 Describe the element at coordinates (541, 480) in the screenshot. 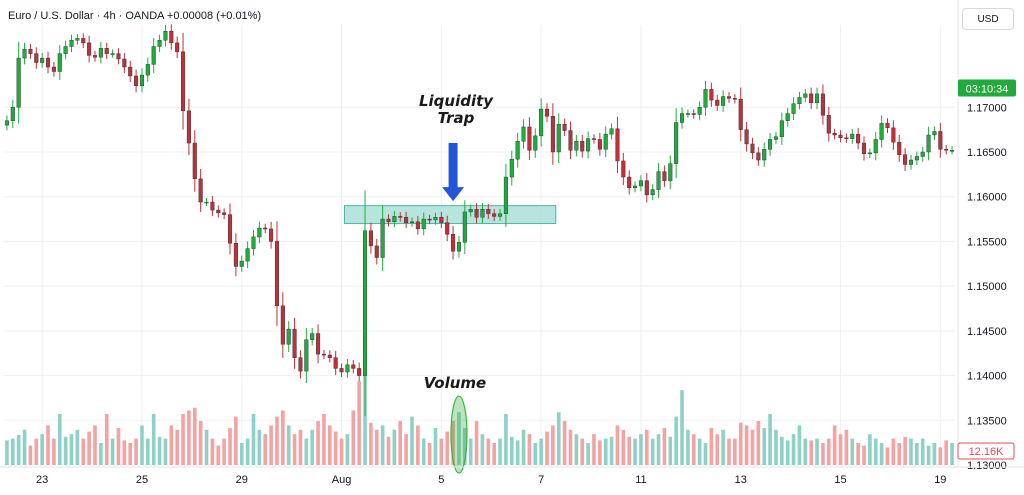

I see `x-tick-label: 7` at that location.